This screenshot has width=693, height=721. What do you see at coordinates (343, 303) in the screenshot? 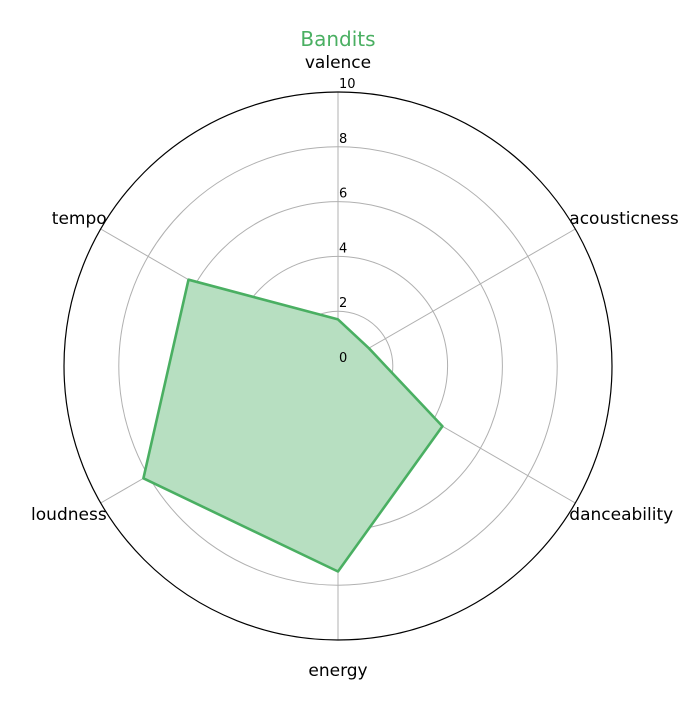
I see `radial-tick-2: 2` at bounding box center [343, 303].